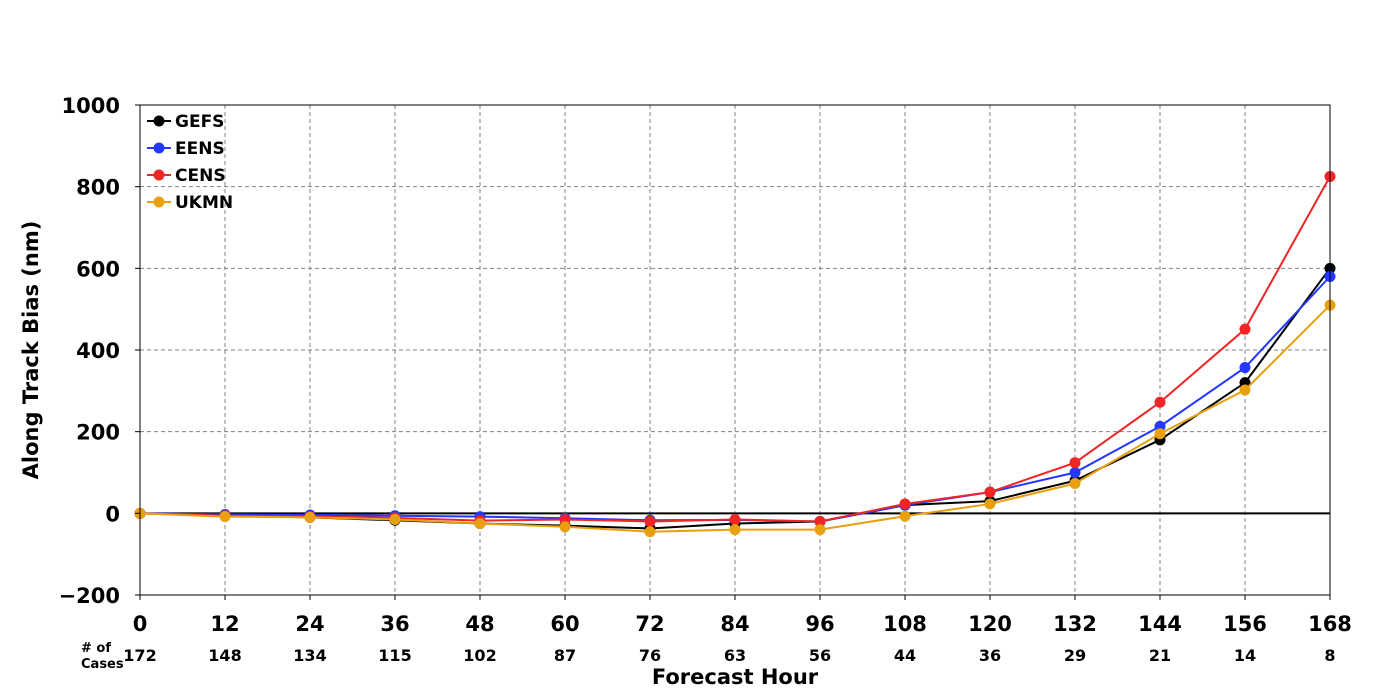  Describe the element at coordinates (479, 624) in the screenshot. I see `x-tick-label-48: 48` at that location.